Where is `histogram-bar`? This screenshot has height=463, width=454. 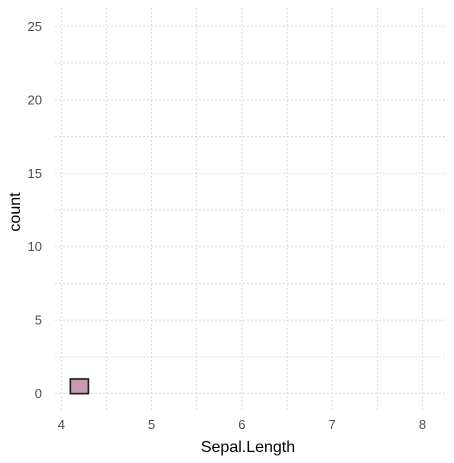
histogram-bar is located at coordinates (79, 386).